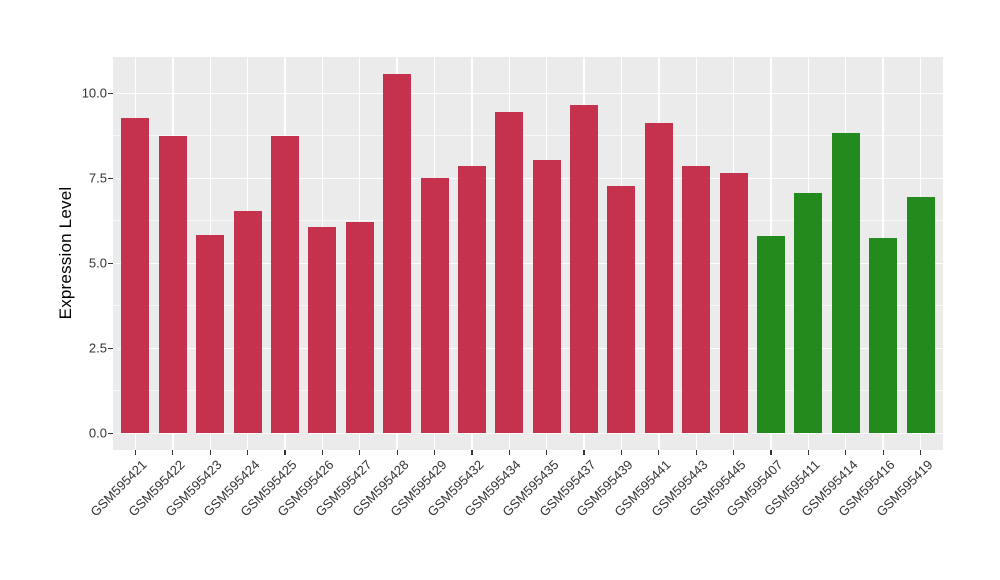 The width and height of the screenshot is (1000, 580). Describe the element at coordinates (322, 330) in the screenshot. I see `bar-GSM595426` at that location.